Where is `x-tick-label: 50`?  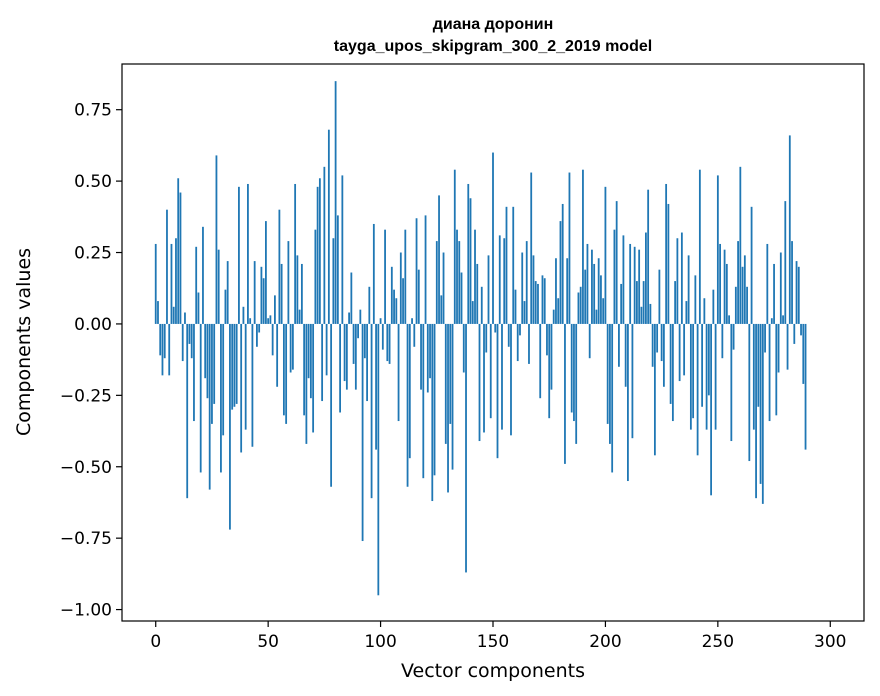
x-tick-label: 50 is located at coordinates (268, 642).